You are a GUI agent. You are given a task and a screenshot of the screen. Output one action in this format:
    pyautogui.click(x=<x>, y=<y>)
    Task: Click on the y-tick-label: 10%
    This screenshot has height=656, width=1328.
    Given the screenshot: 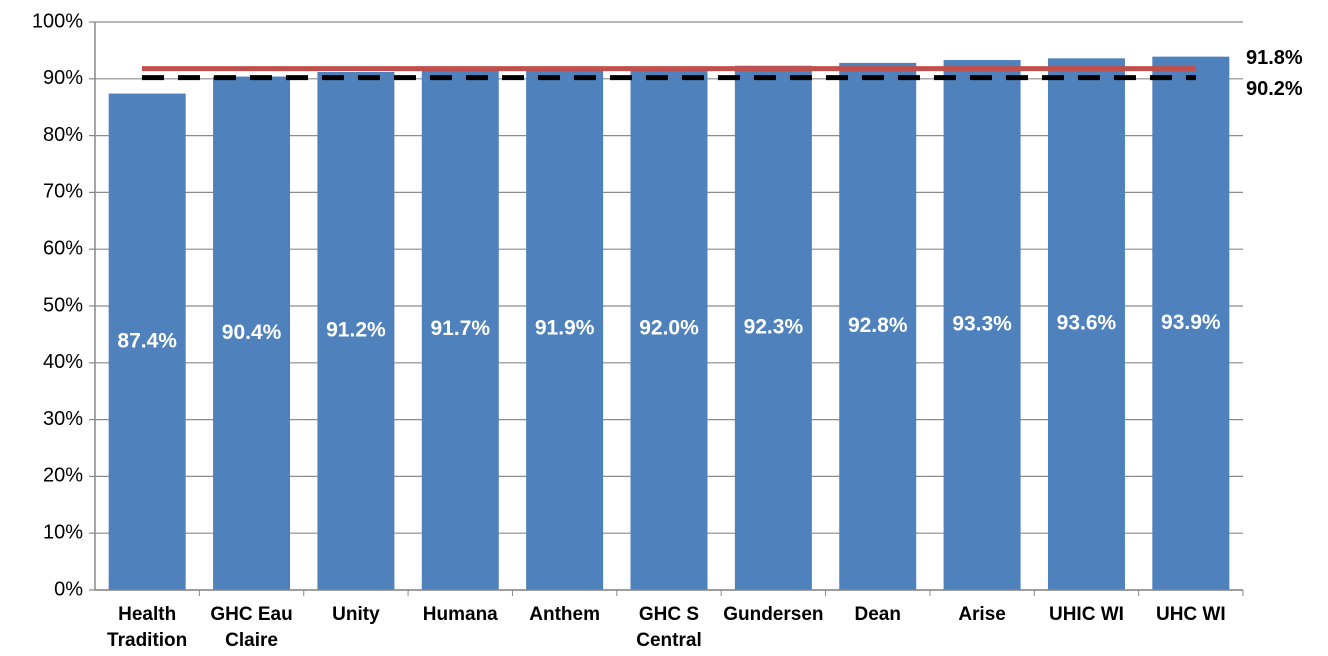 What is the action you would take?
    pyautogui.click(x=63, y=532)
    